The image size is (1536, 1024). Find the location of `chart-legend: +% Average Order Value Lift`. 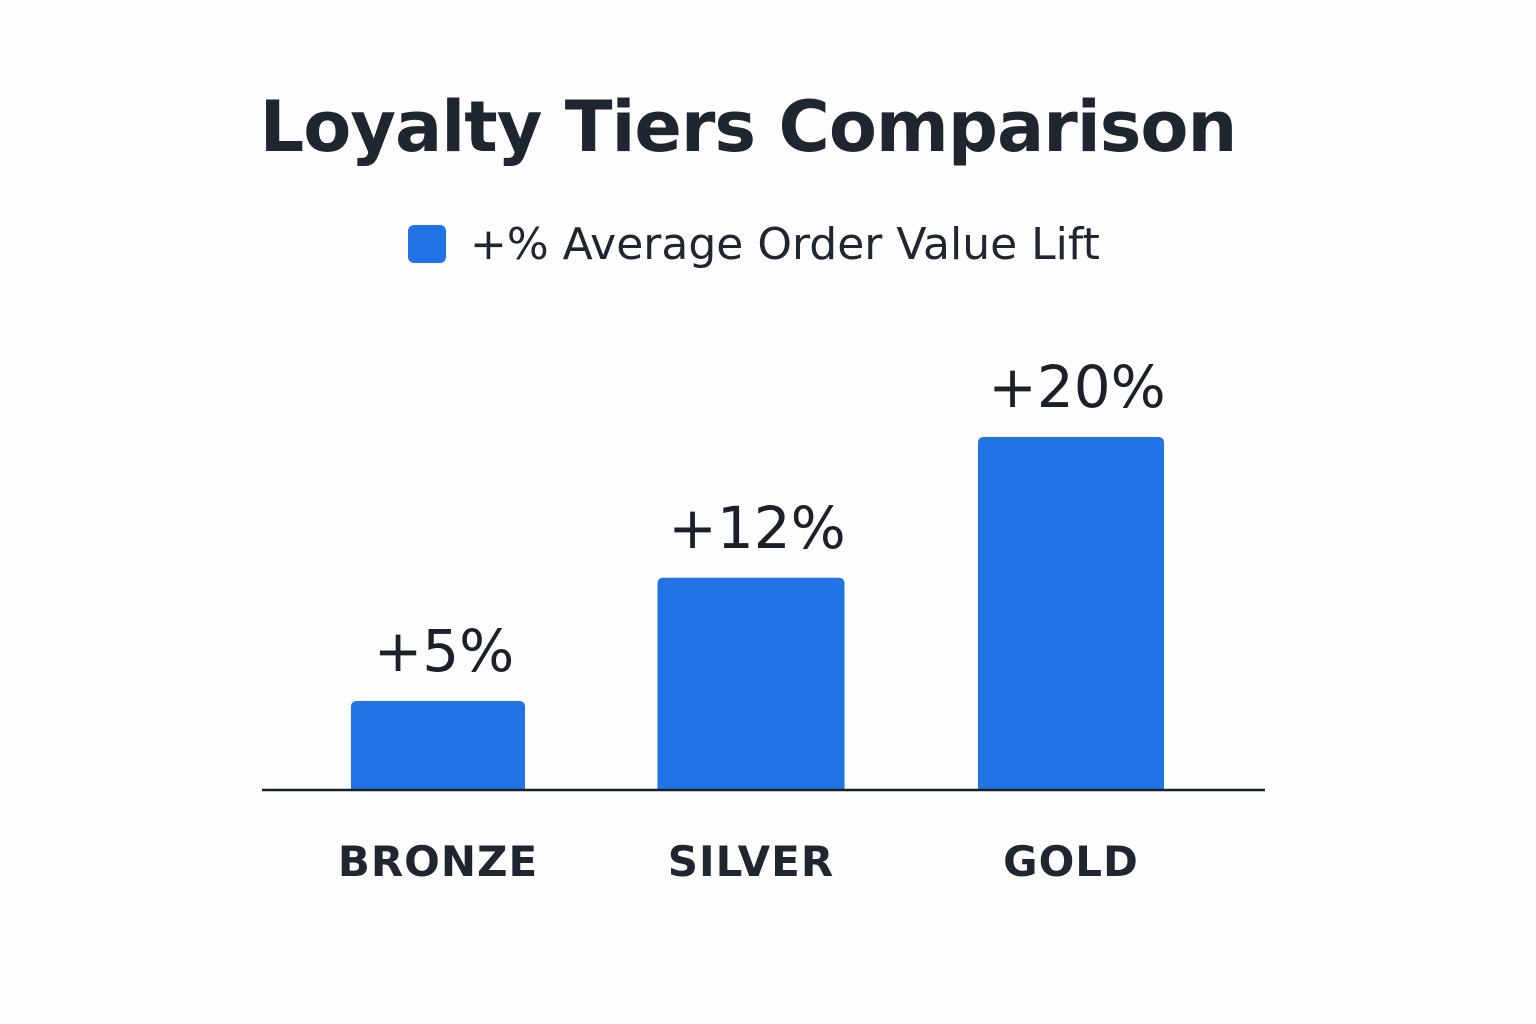

chart-legend: +% Average Order Value Lift is located at coordinates (754, 244).